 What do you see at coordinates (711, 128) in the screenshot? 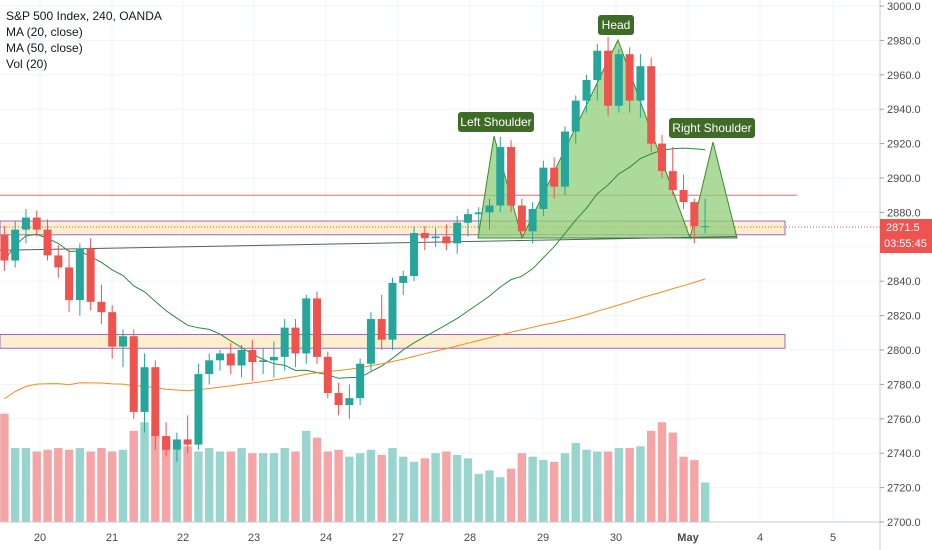
I see `label-text: Right Shoulder` at bounding box center [711, 128].